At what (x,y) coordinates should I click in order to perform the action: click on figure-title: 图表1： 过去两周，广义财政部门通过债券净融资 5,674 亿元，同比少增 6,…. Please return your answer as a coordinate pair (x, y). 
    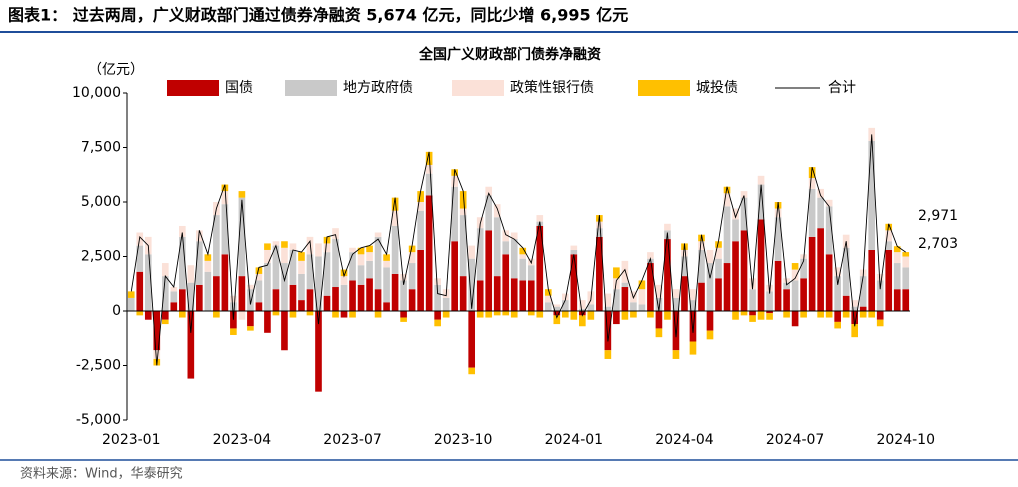
    Looking at the image, I should click on (318, 15).